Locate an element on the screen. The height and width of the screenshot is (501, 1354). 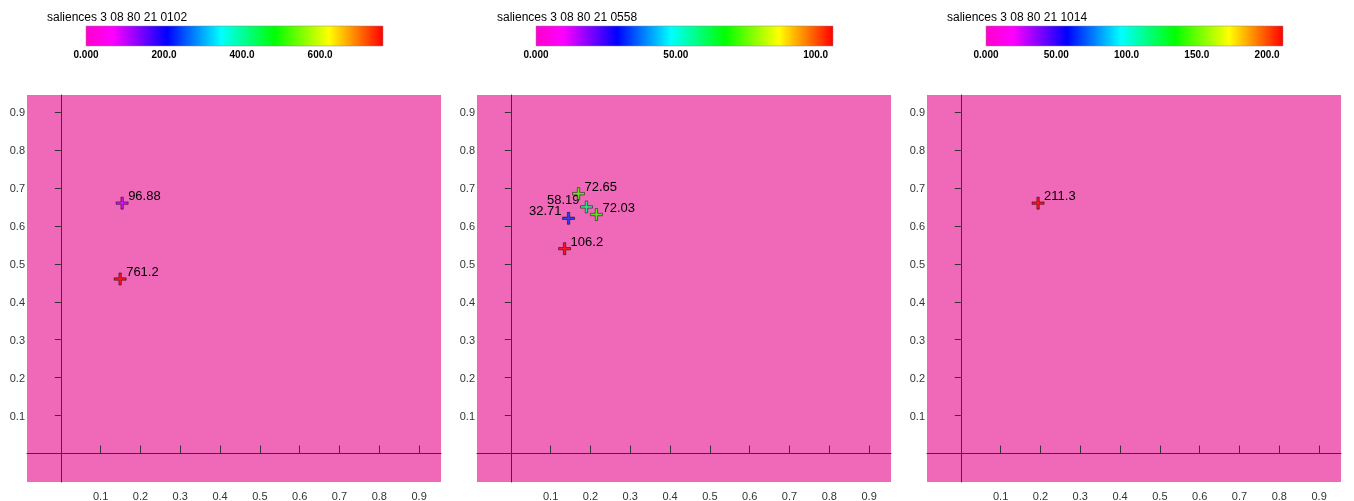
annotation: 96.88 is located at coordinates (144, 196).